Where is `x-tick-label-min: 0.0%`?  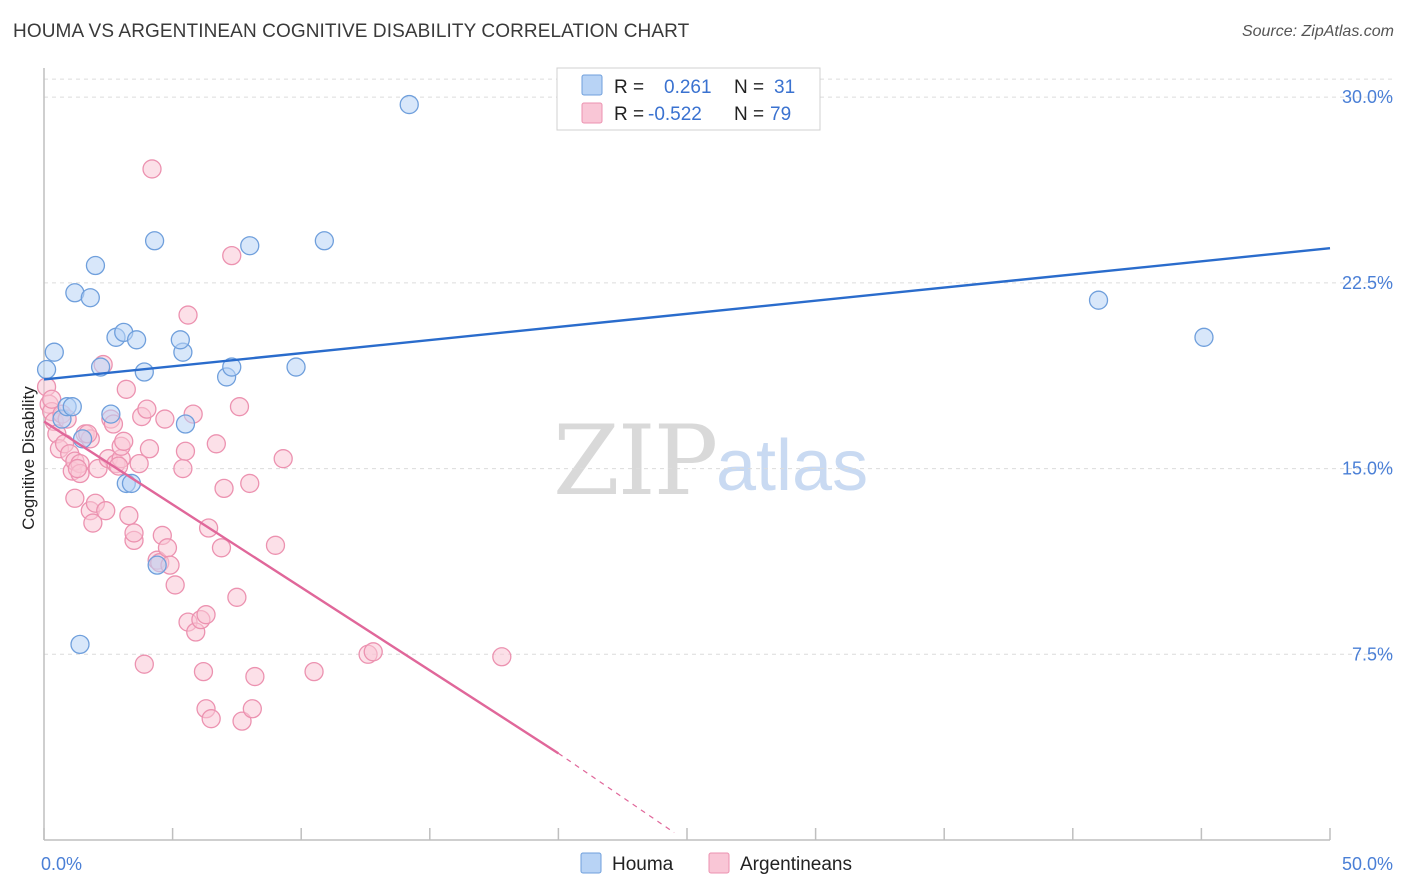
x-tick-label-min: 0.0% is located at coordinates (61, 864).